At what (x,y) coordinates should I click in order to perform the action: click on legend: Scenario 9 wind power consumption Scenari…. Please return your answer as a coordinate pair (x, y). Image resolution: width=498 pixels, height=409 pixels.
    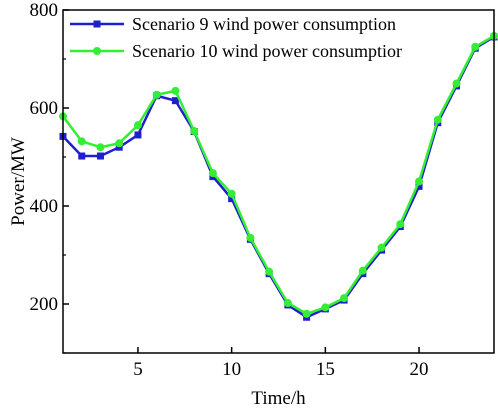
    Looking at the image, I should click on (236, 37).